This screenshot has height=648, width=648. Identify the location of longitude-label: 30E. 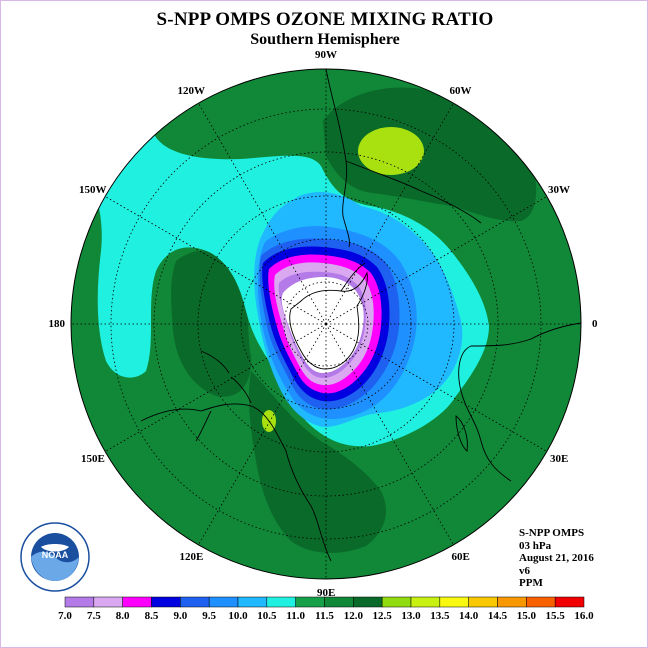
(559, 458).